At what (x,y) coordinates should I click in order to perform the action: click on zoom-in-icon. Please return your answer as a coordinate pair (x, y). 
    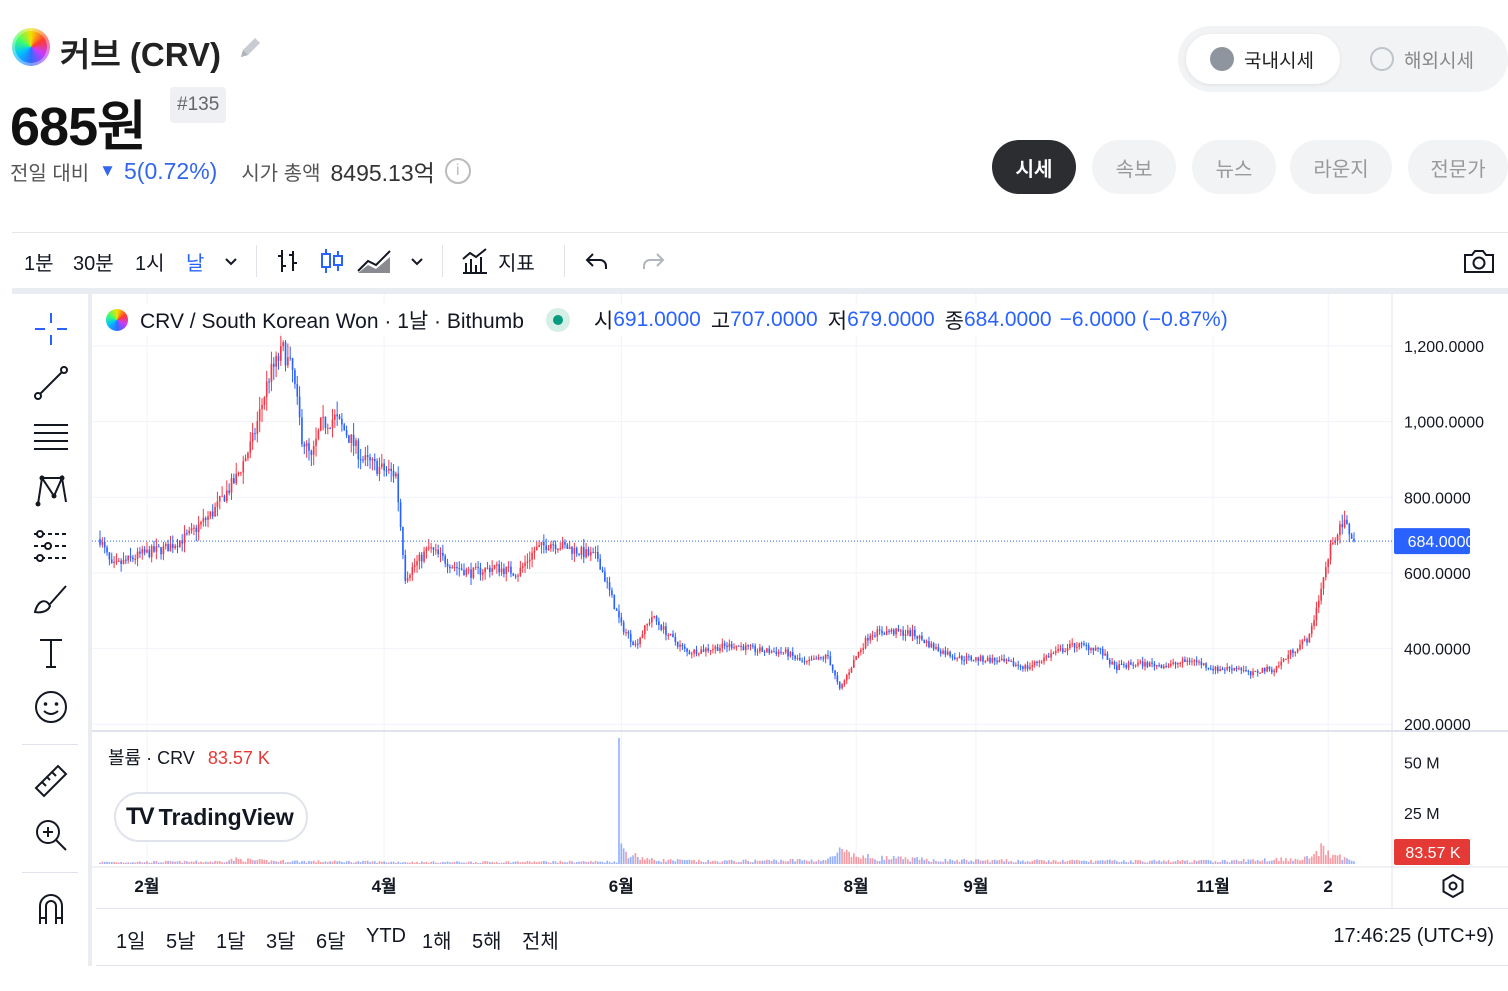
    Looking at the image, I should click on (51, 835).